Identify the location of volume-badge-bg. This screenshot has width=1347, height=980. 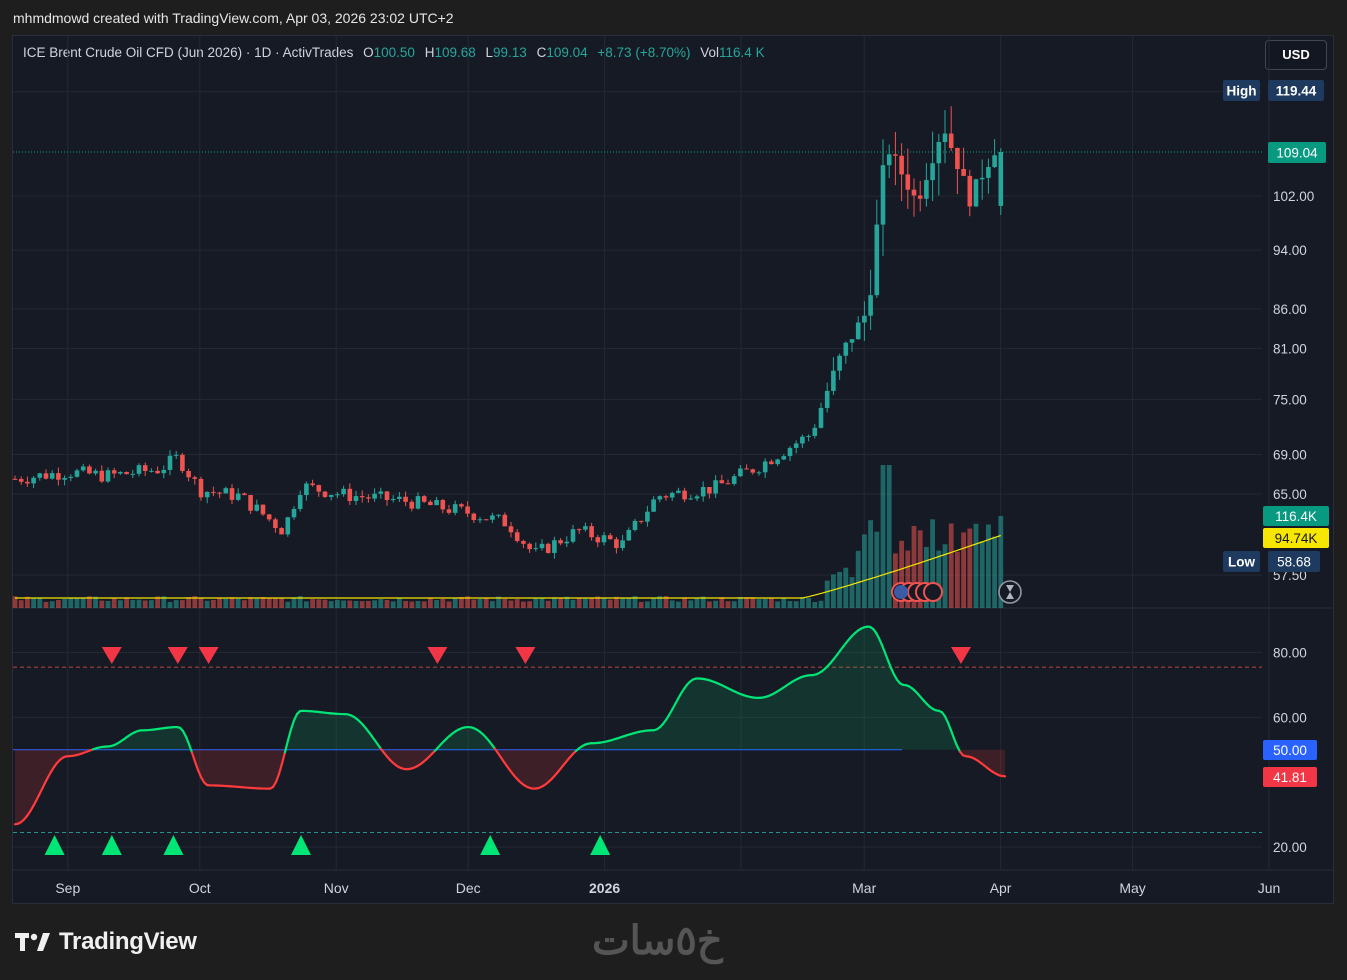
(1296, 516).